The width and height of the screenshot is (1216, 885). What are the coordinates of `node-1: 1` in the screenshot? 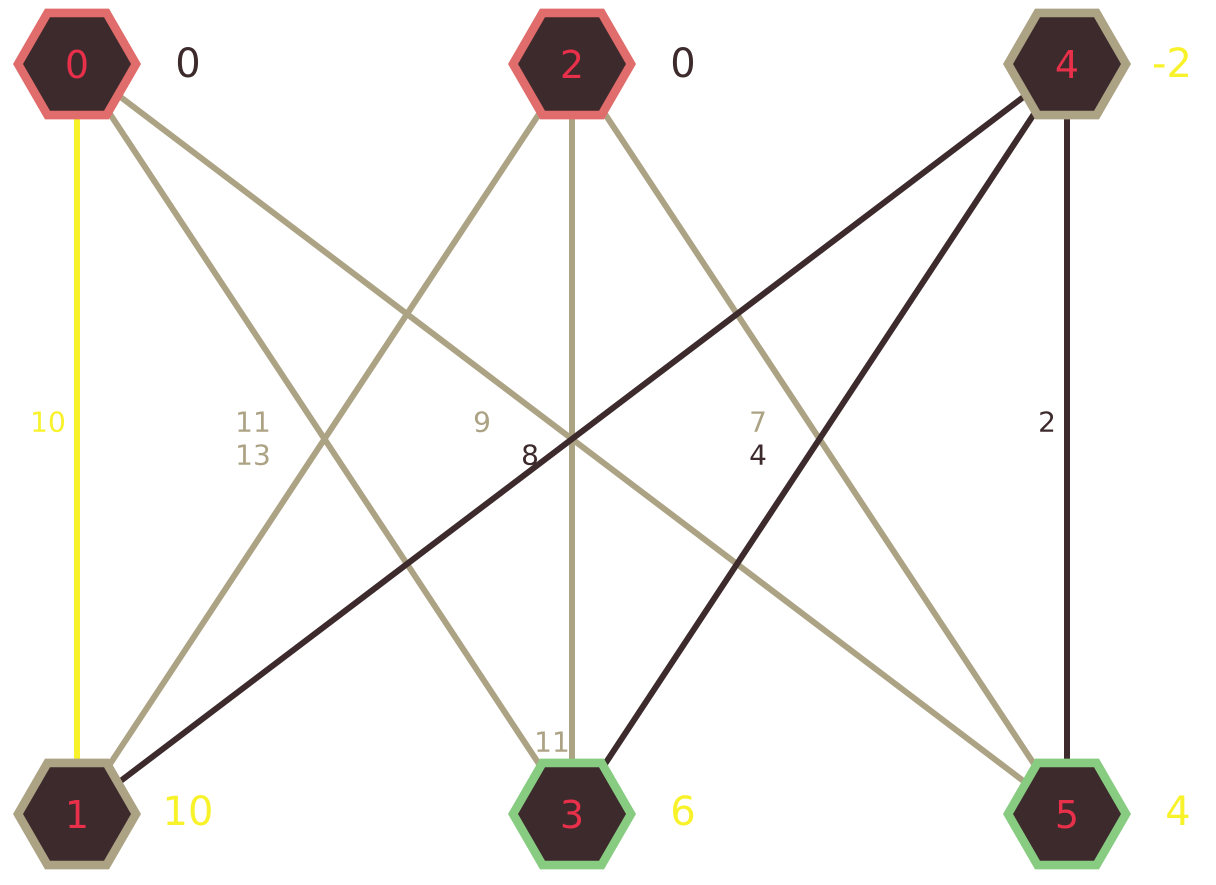 It's located at (77, 814).